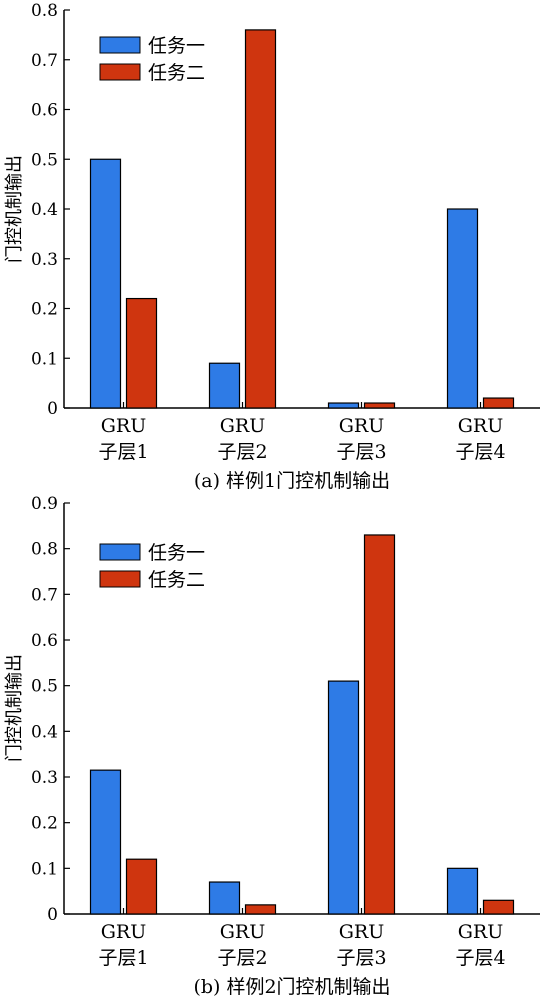  Describe the element at coordinates (291, 987) in the screenshot. I see `figure-caption: (b) 样例2门控机制输出` at that location.